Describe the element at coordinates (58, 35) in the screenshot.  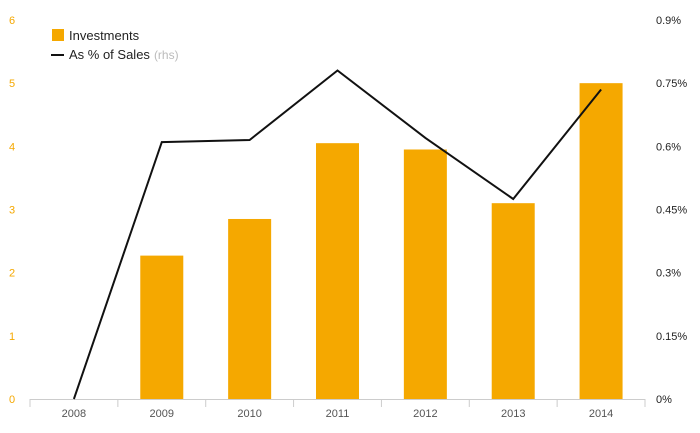
I see `legend-investments-swatch` at that location.